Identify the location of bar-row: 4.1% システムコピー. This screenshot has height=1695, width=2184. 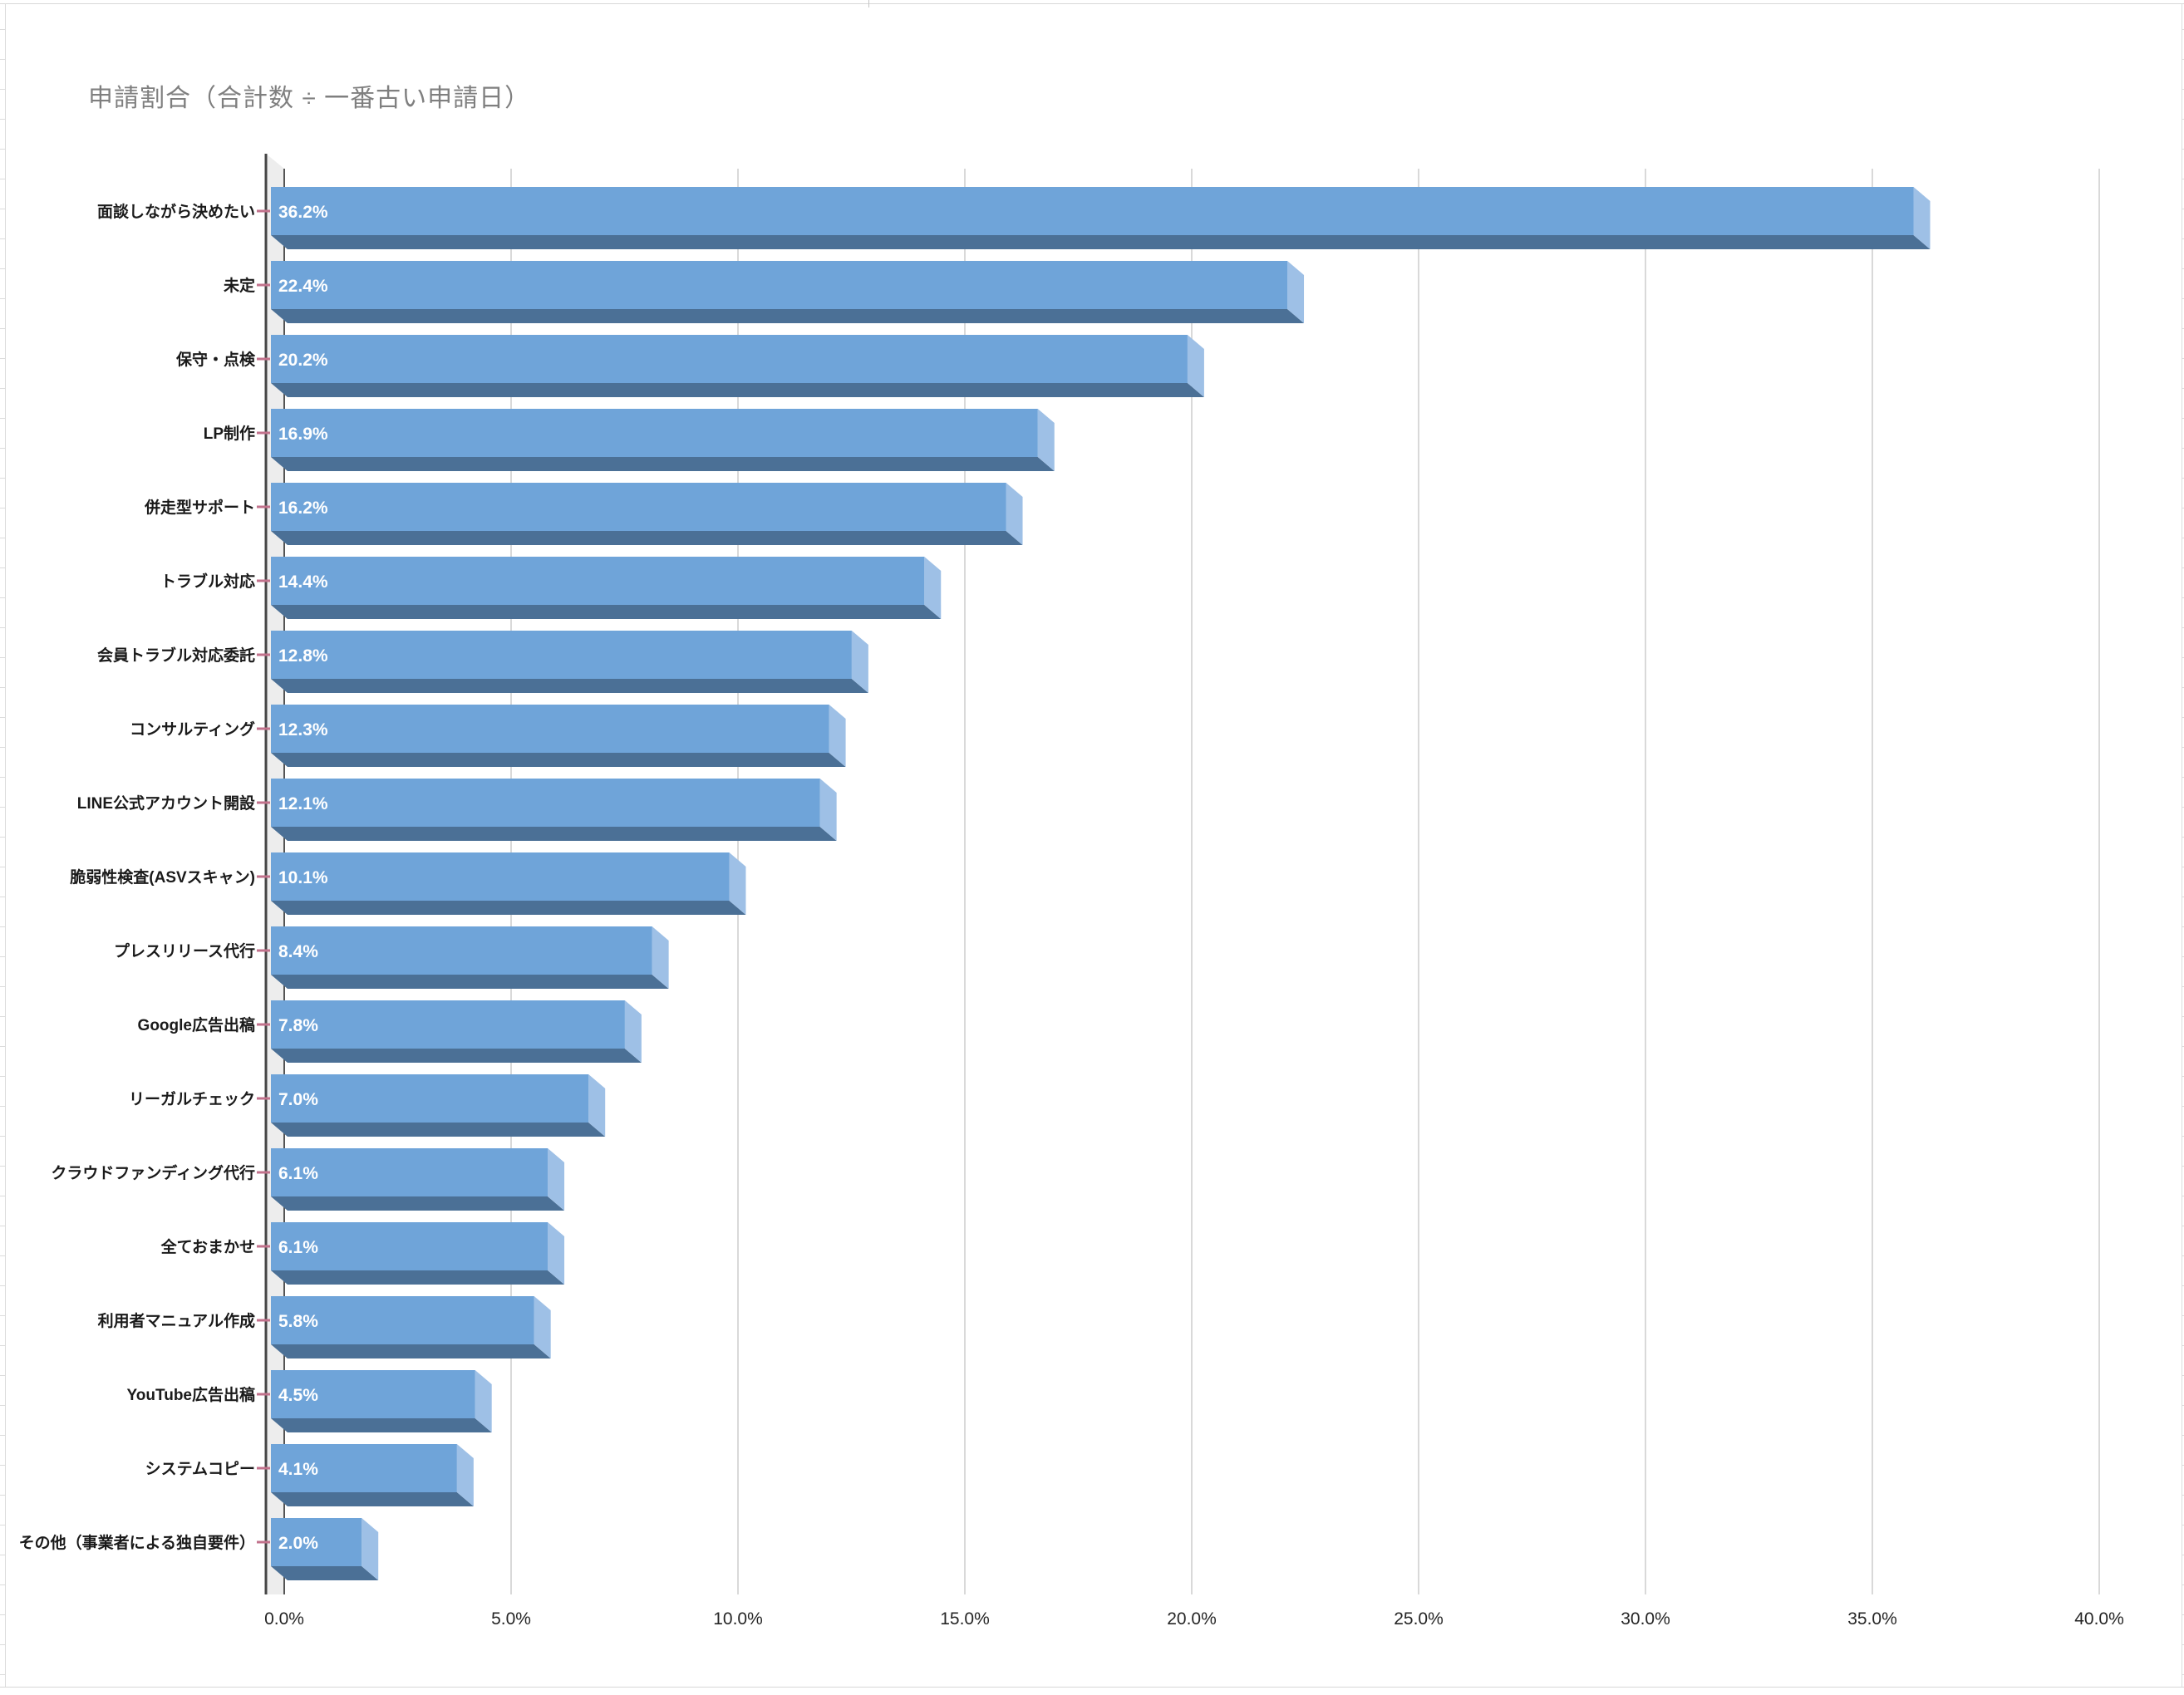
(309, 1475).